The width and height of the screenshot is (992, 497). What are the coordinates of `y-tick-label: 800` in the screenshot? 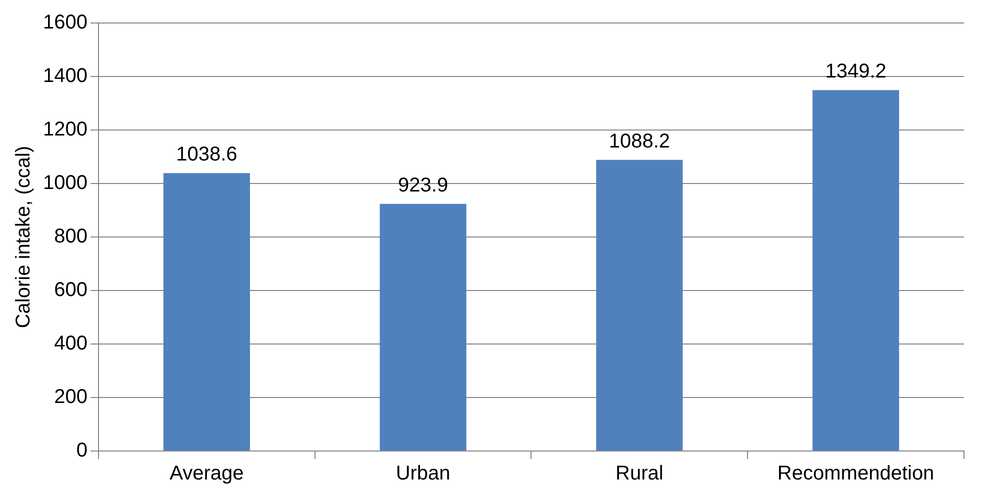 It's located at (71, 237).